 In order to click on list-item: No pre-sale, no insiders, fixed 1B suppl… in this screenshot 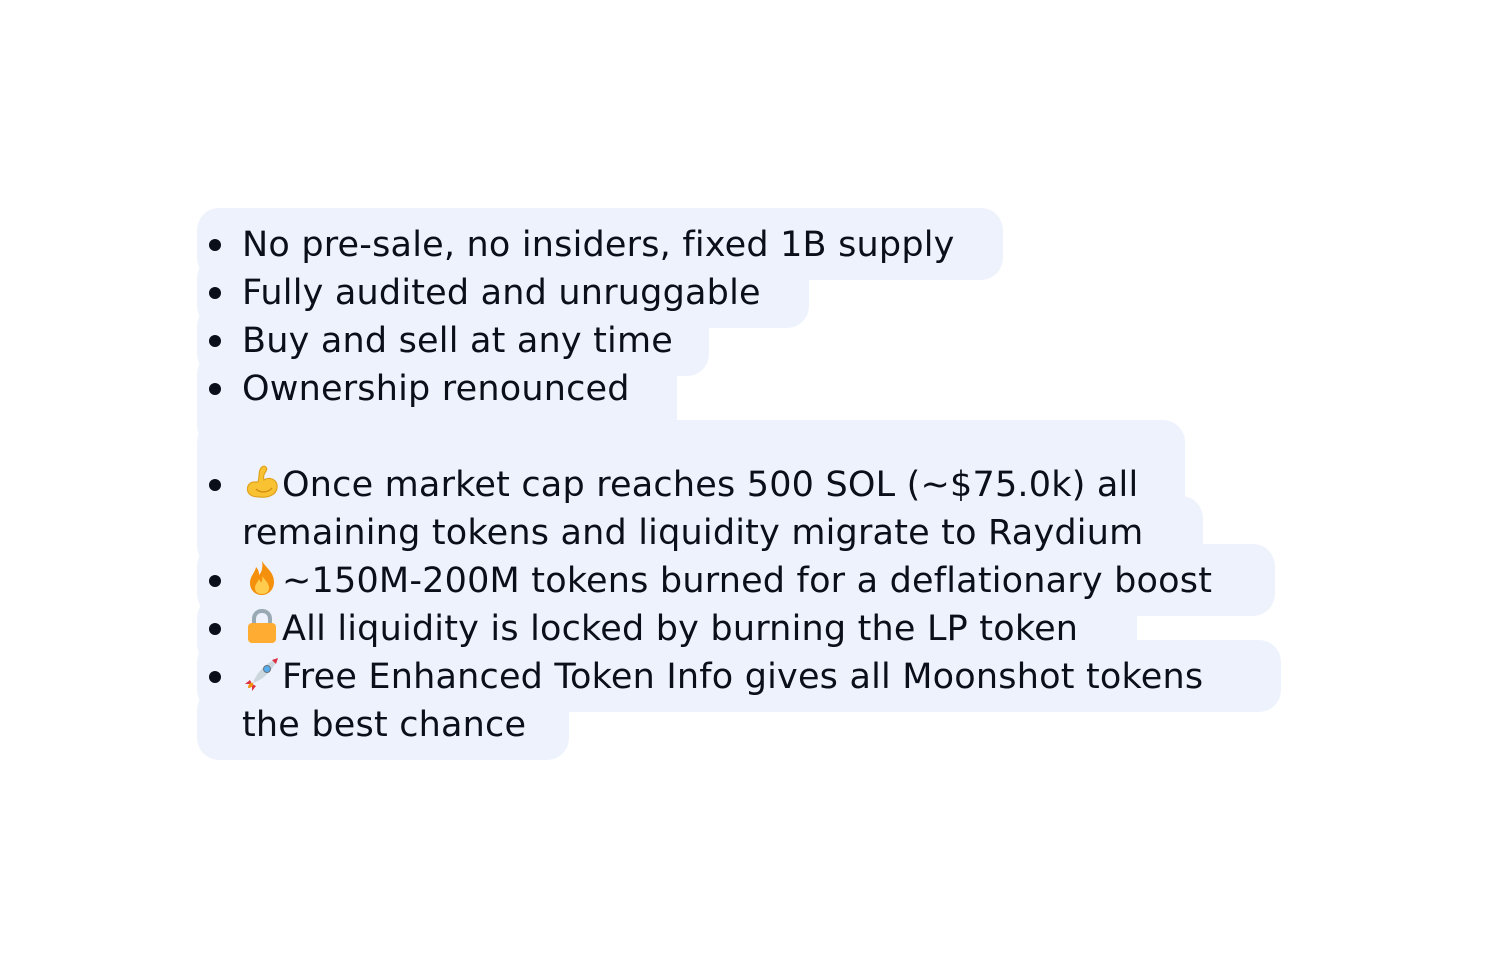, I will do `click(598, 245)`.